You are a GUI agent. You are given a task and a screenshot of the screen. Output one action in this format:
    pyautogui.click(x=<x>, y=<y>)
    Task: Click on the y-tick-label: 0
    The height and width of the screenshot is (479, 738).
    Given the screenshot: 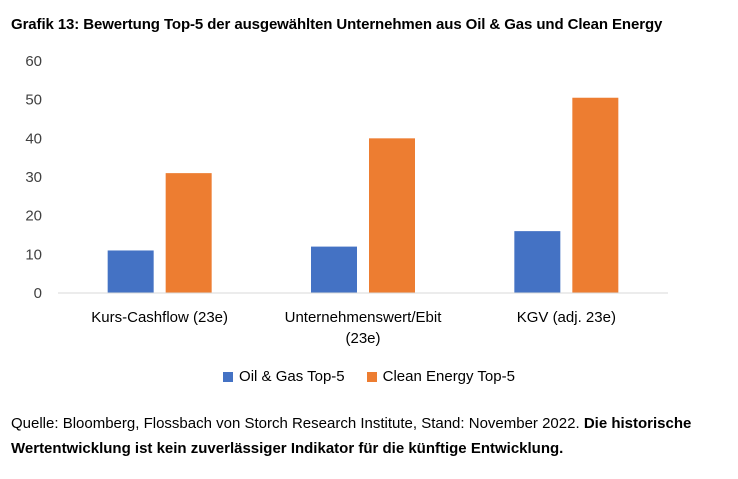 What is the action you would take?
    pyautogui.click(x=38, y=293)
    